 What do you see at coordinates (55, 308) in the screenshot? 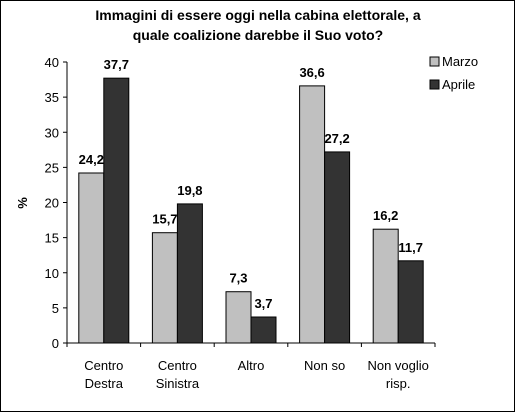
I see `y-tick-label: 5` at bounding box center [55, 308].